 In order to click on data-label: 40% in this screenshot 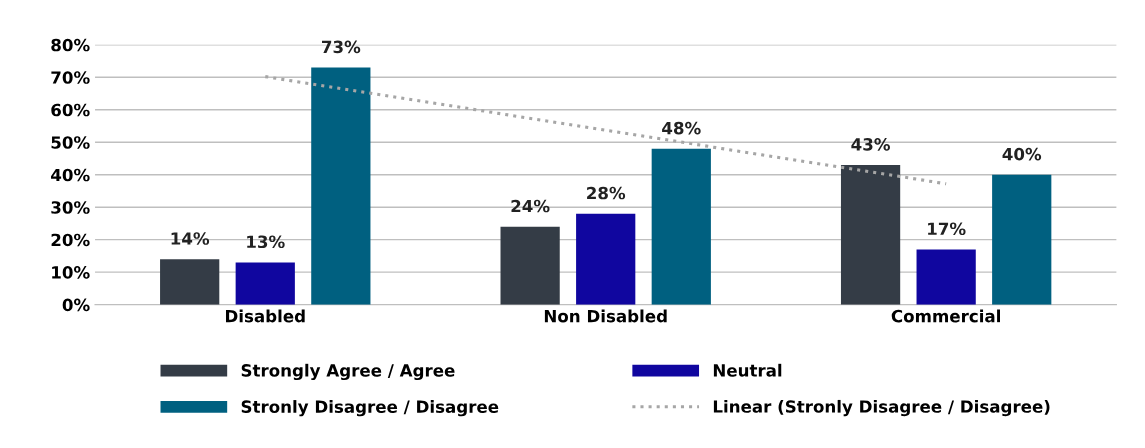, I will do `click(1022, 154)`.